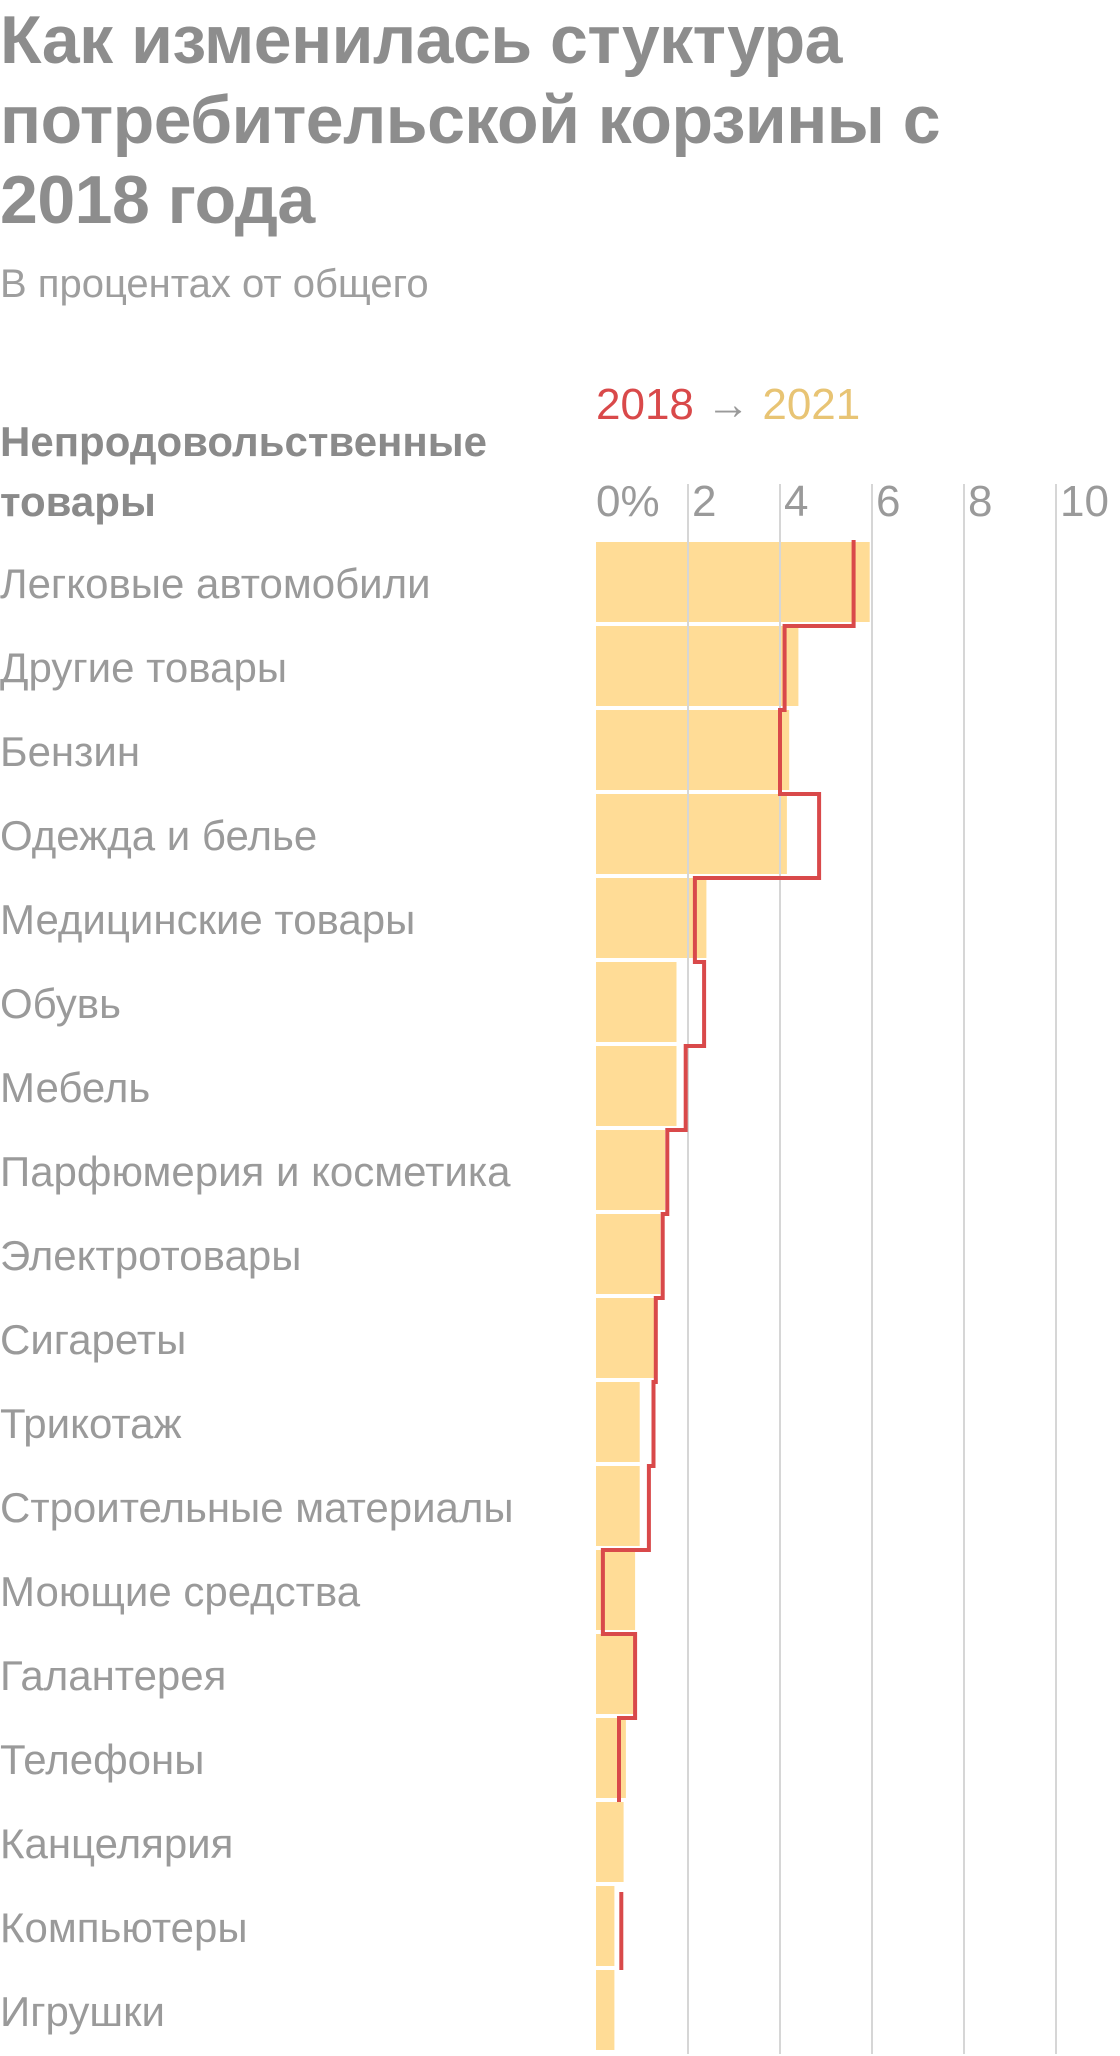 This screenshot has height=2056, width=1120. Describe the element at coordinates (158, 835) in the screenshot. I see `category-label: Одежда и белье` at that location.